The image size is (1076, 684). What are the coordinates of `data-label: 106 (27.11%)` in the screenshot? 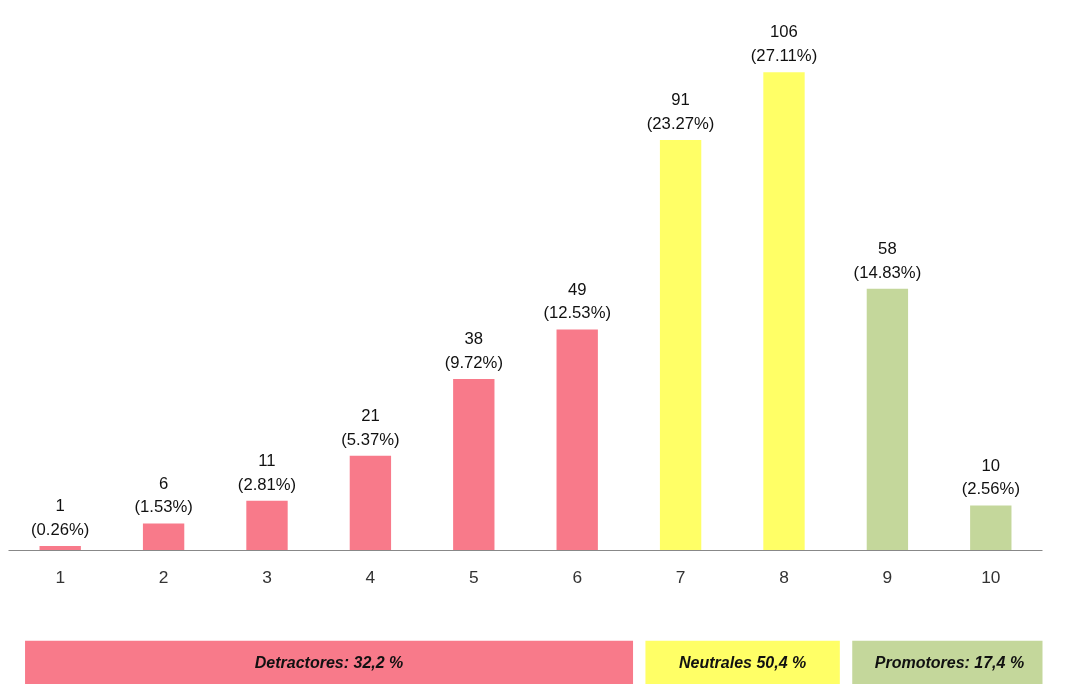 It's located at (784, 44).